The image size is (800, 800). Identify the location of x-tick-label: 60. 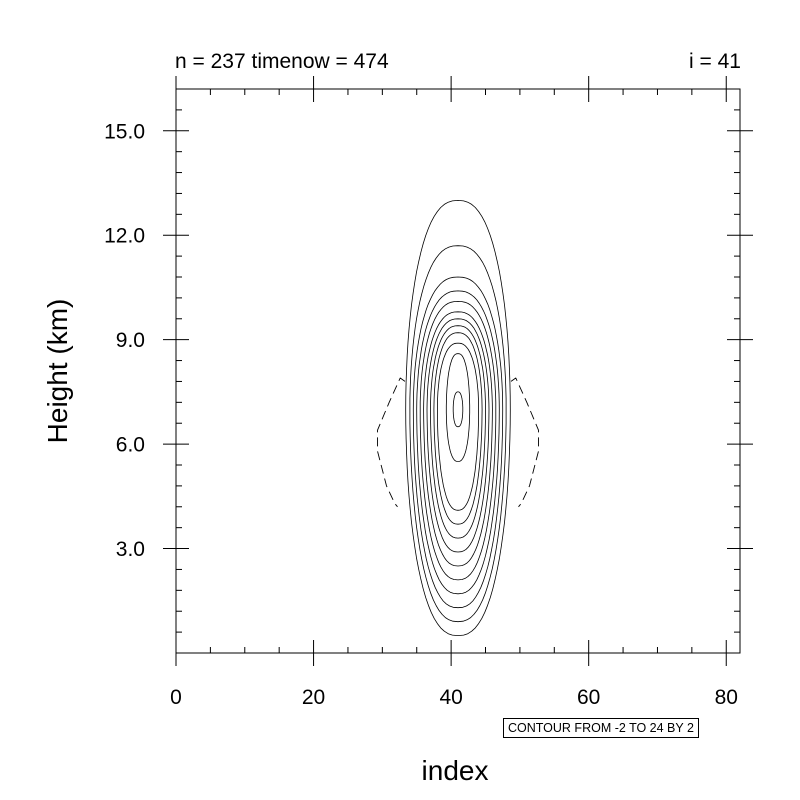
(588, 697).